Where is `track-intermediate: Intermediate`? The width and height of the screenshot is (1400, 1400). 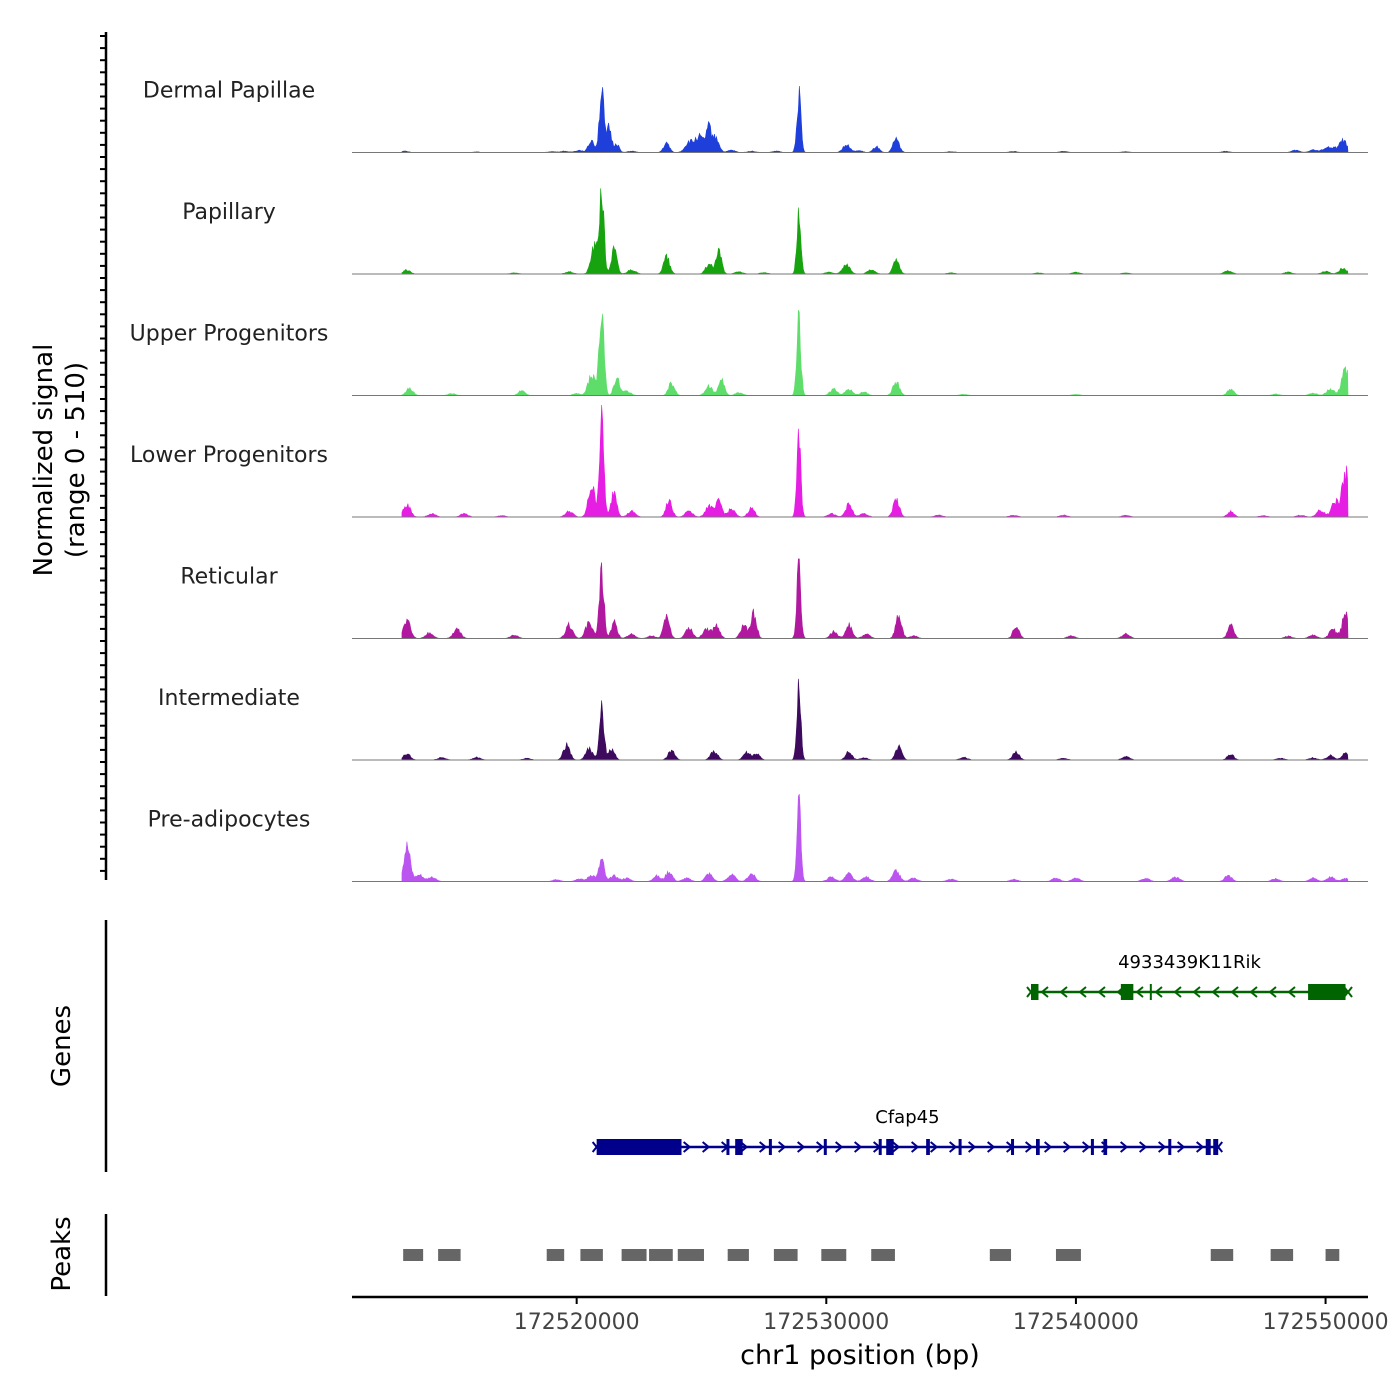 track-intermediate: Intermediate is located at coordinates (763, 719).